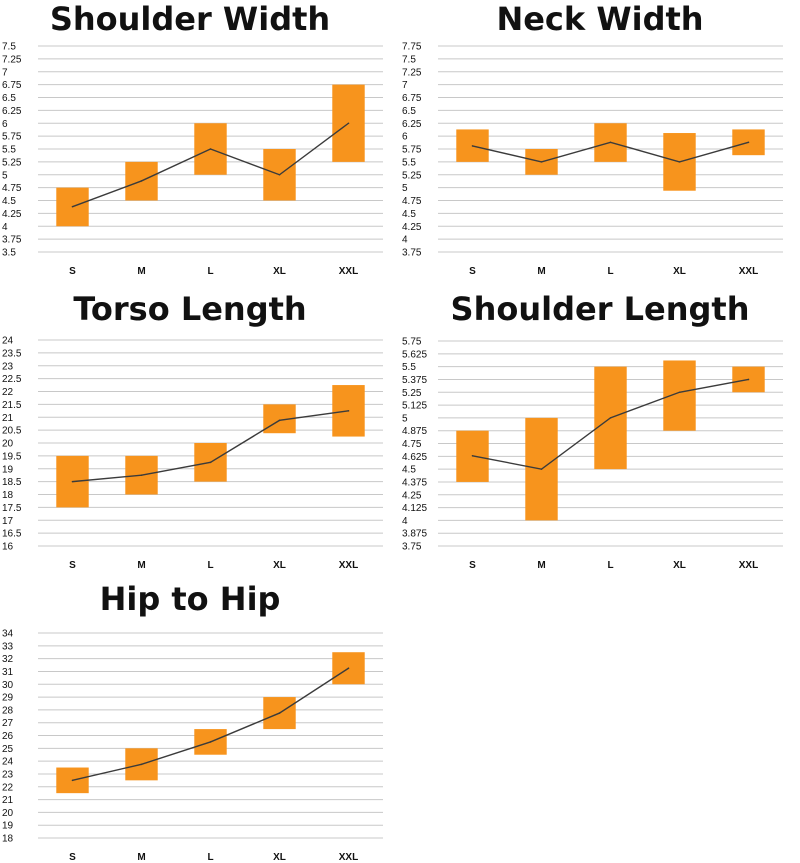 The image size is (800, 863). What do you see at coordinates (12, 85) in the screenshot?
I see `y-tick-label: 6.75` at bounding box center [12, 85].